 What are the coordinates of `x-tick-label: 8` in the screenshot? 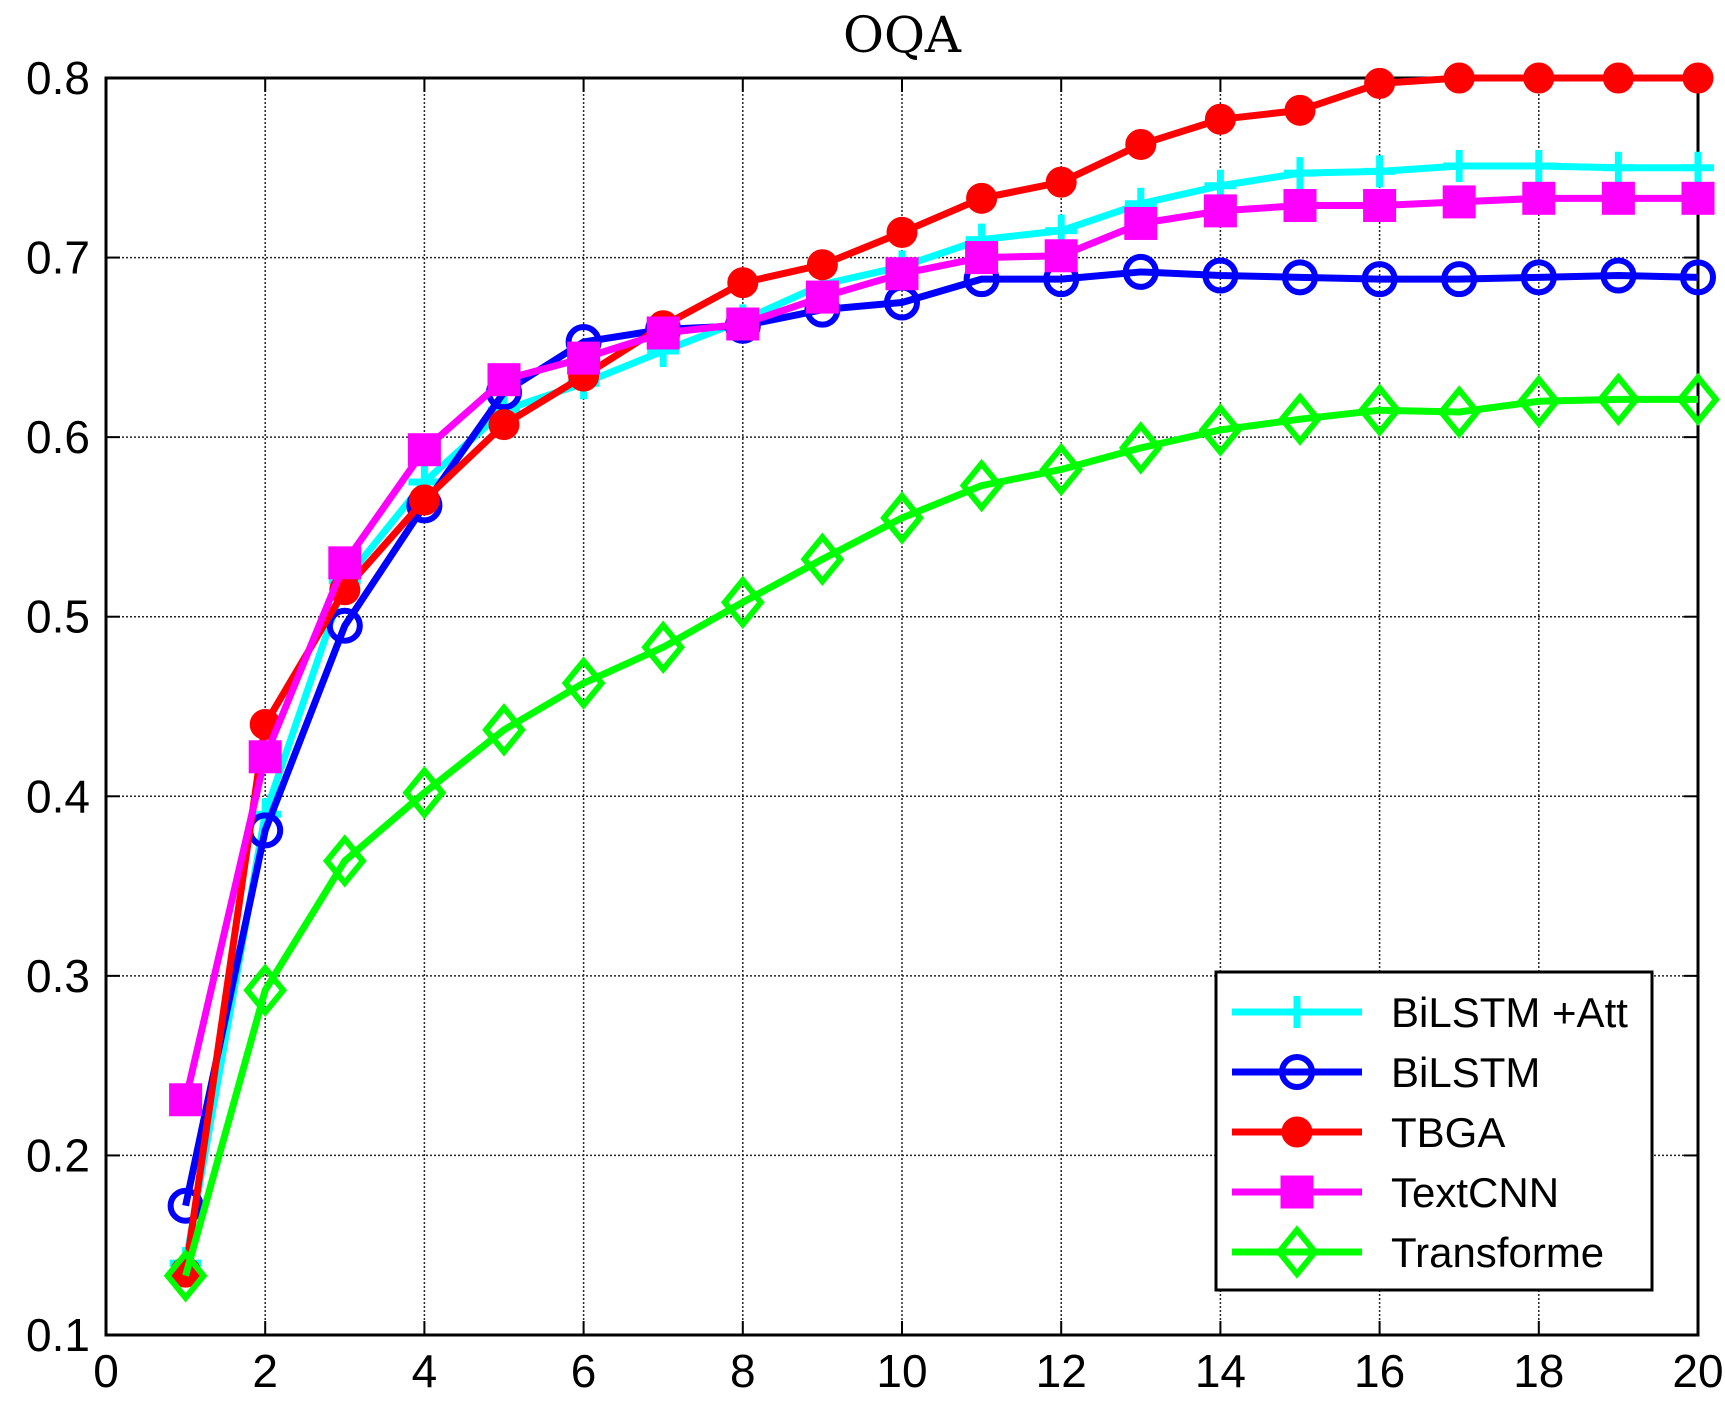 It's located at (743, 1371).